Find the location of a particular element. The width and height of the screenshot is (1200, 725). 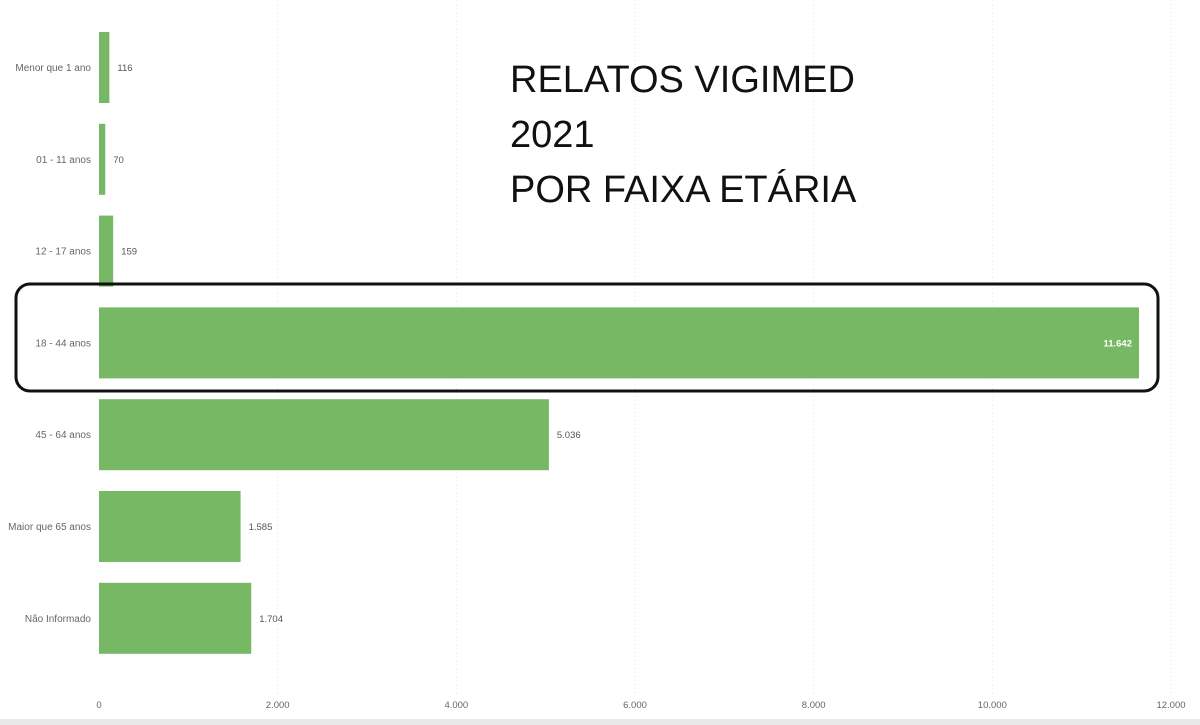

bottom-scrollbar is located at coordinates (600, 722).